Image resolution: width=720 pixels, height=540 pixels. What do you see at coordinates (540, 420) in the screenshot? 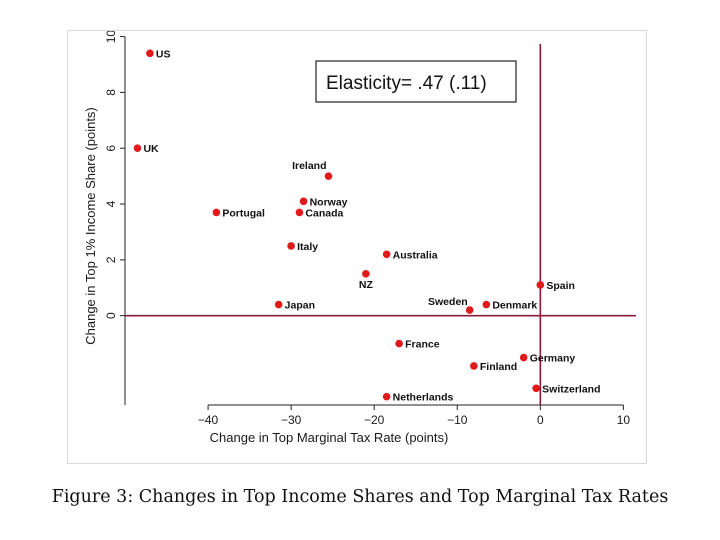
I see `x-tick-label: 0` at bounding box center [540, 420].